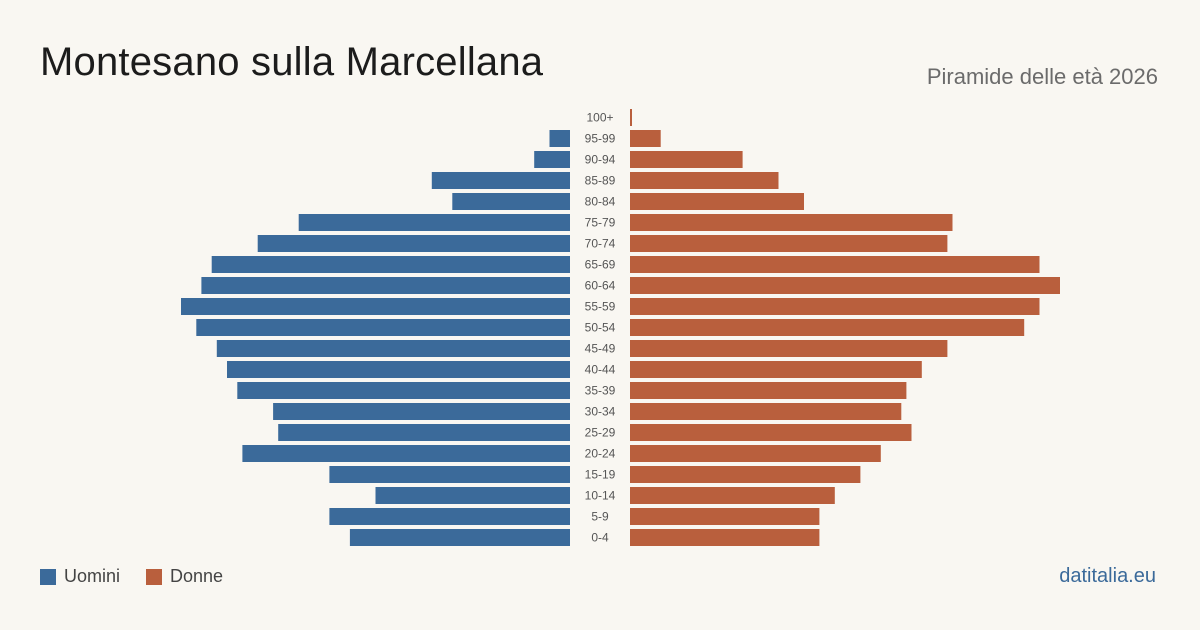 The height and width of the screenshot is (630, 1200). I want to click on legend-swatch-male, so click(48, 576).